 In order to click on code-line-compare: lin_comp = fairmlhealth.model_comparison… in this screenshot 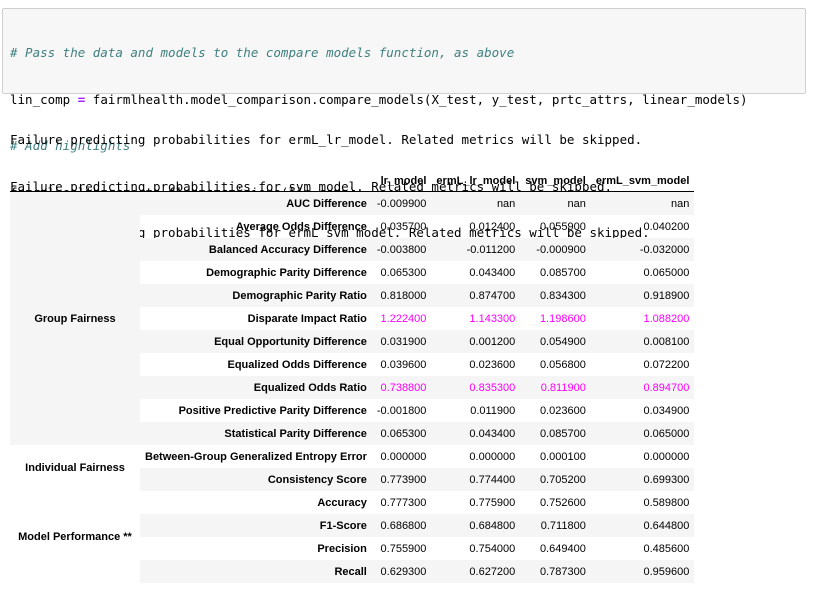, I will do `click(407, 100)`.